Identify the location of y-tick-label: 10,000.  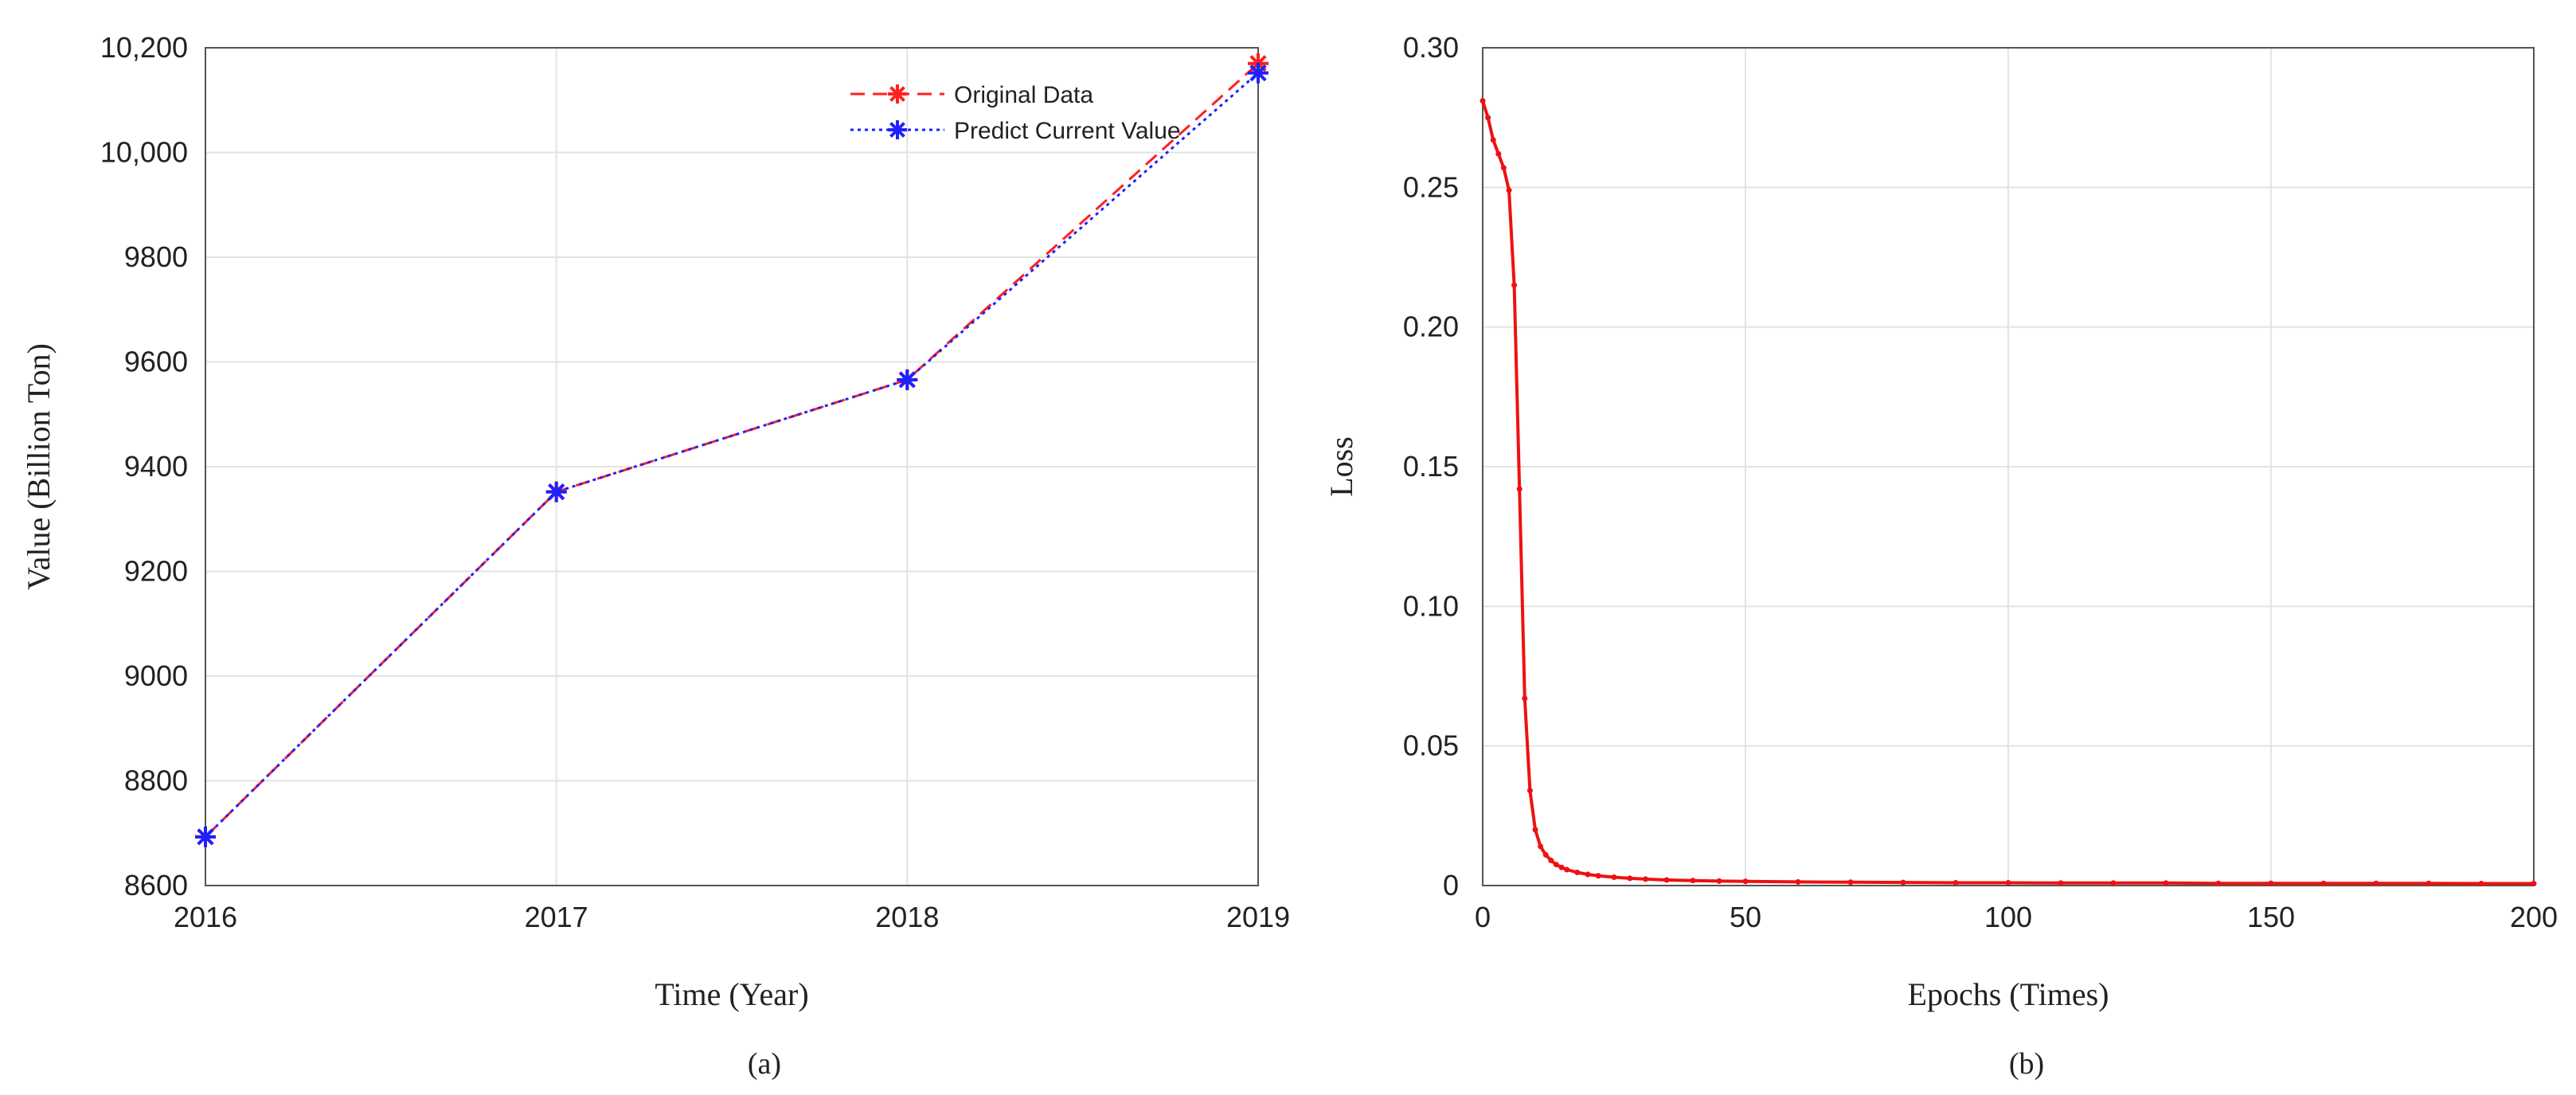
(144, 152).